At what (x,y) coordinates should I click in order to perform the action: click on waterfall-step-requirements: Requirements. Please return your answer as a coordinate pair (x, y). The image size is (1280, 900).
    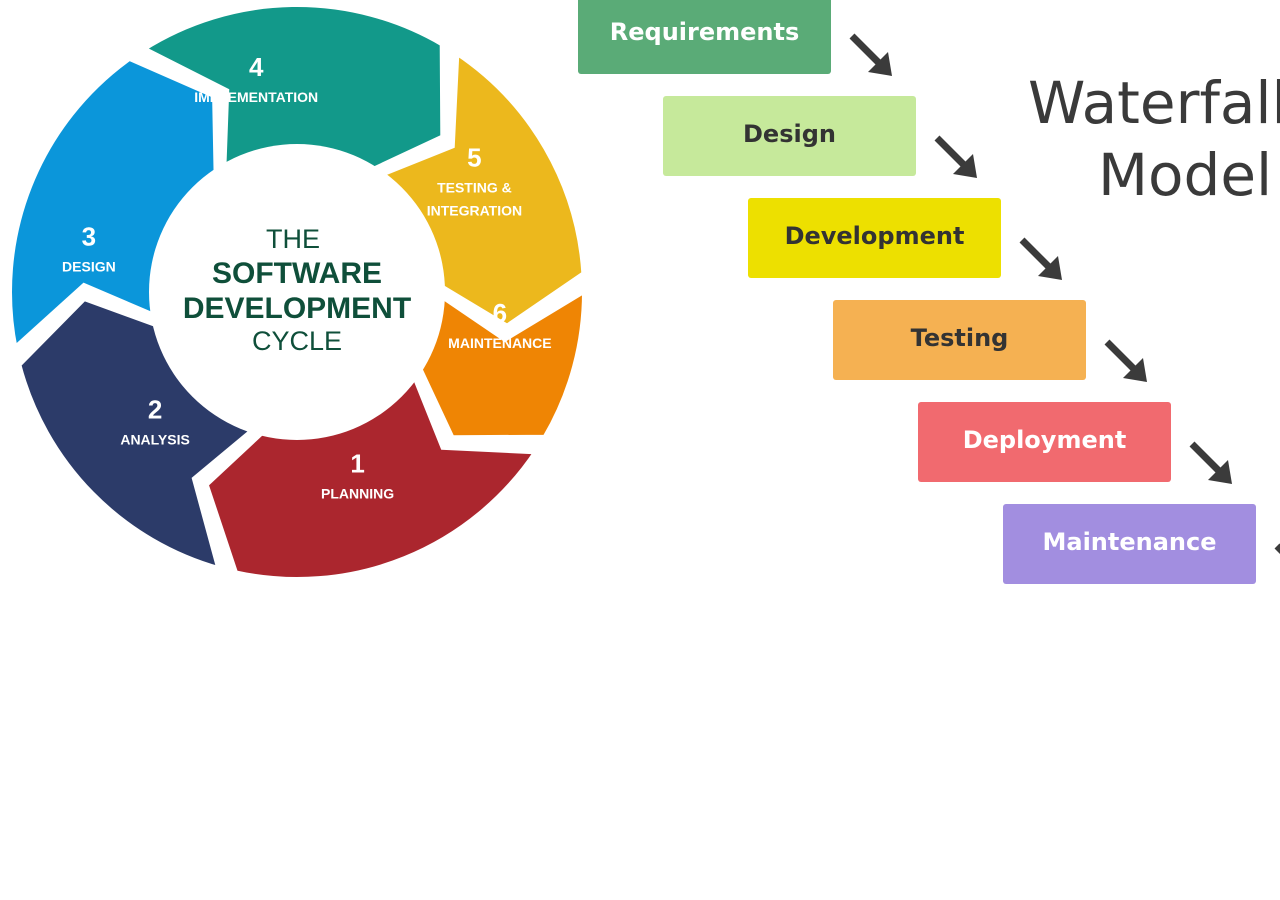
    Looking at the image, I should click on (704, 37).